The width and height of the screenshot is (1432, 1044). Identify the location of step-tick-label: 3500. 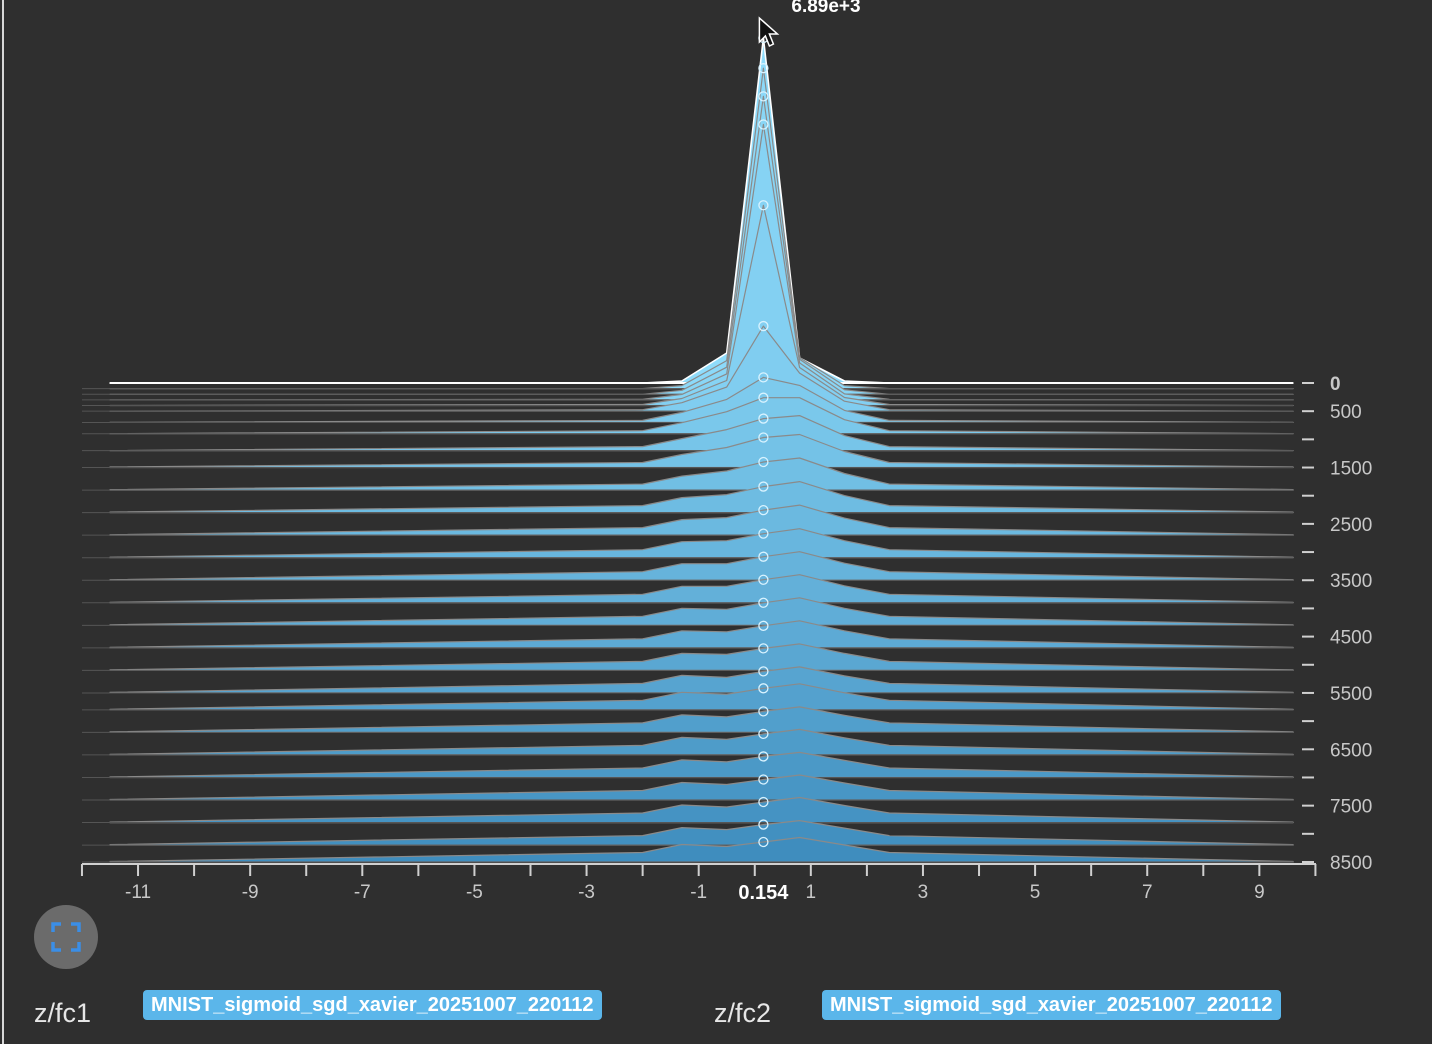
(1351, 581).